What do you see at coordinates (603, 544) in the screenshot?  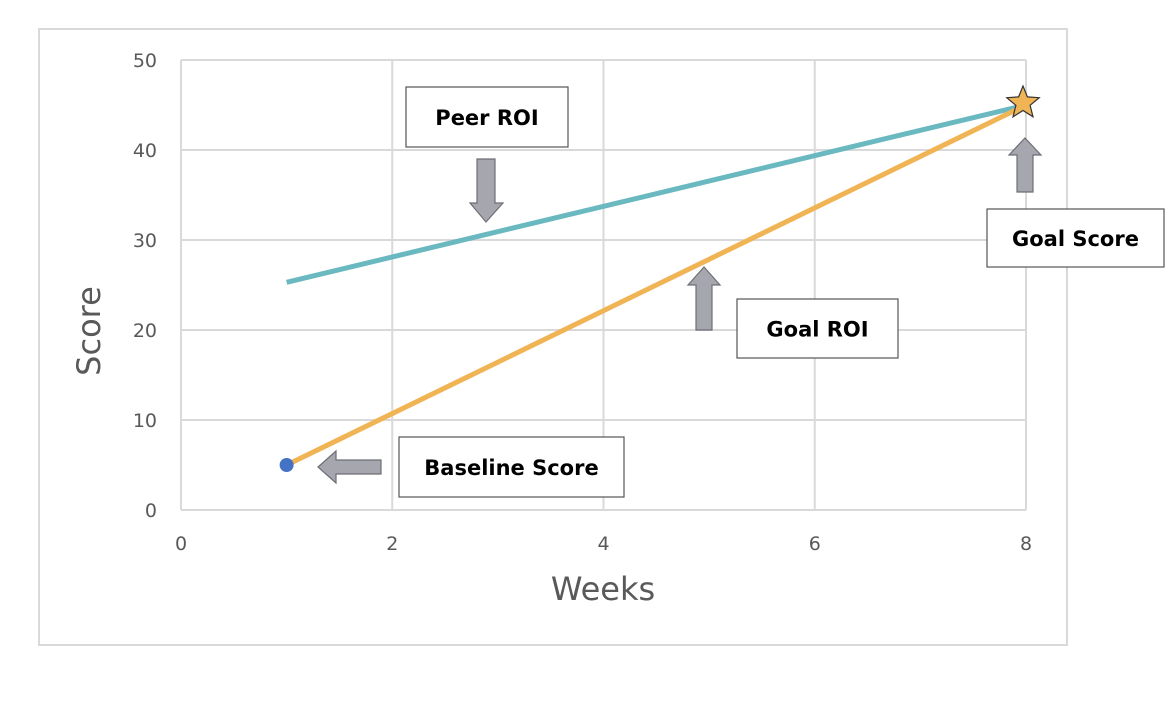 I see `x-tick-label: 4` at bounding box center [603, 544].